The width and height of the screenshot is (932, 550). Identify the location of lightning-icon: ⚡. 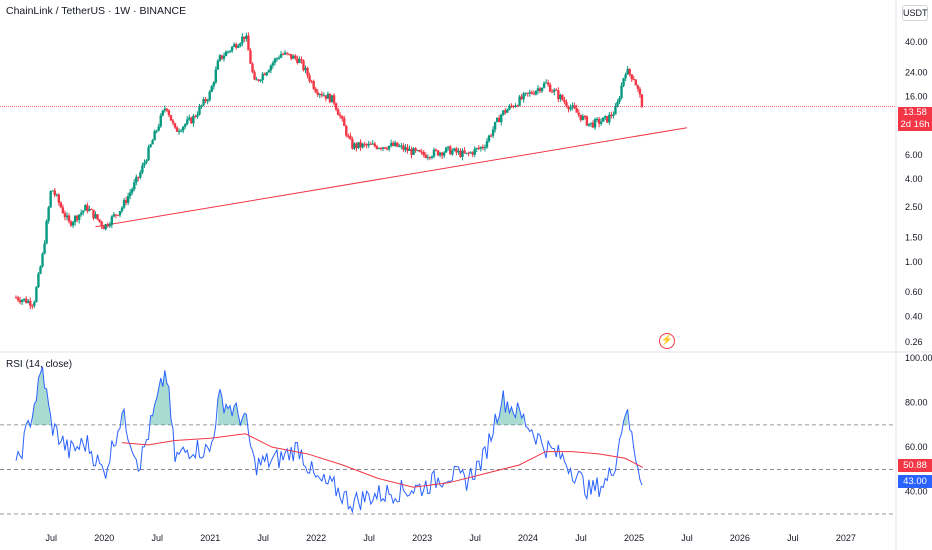
(667, 341).